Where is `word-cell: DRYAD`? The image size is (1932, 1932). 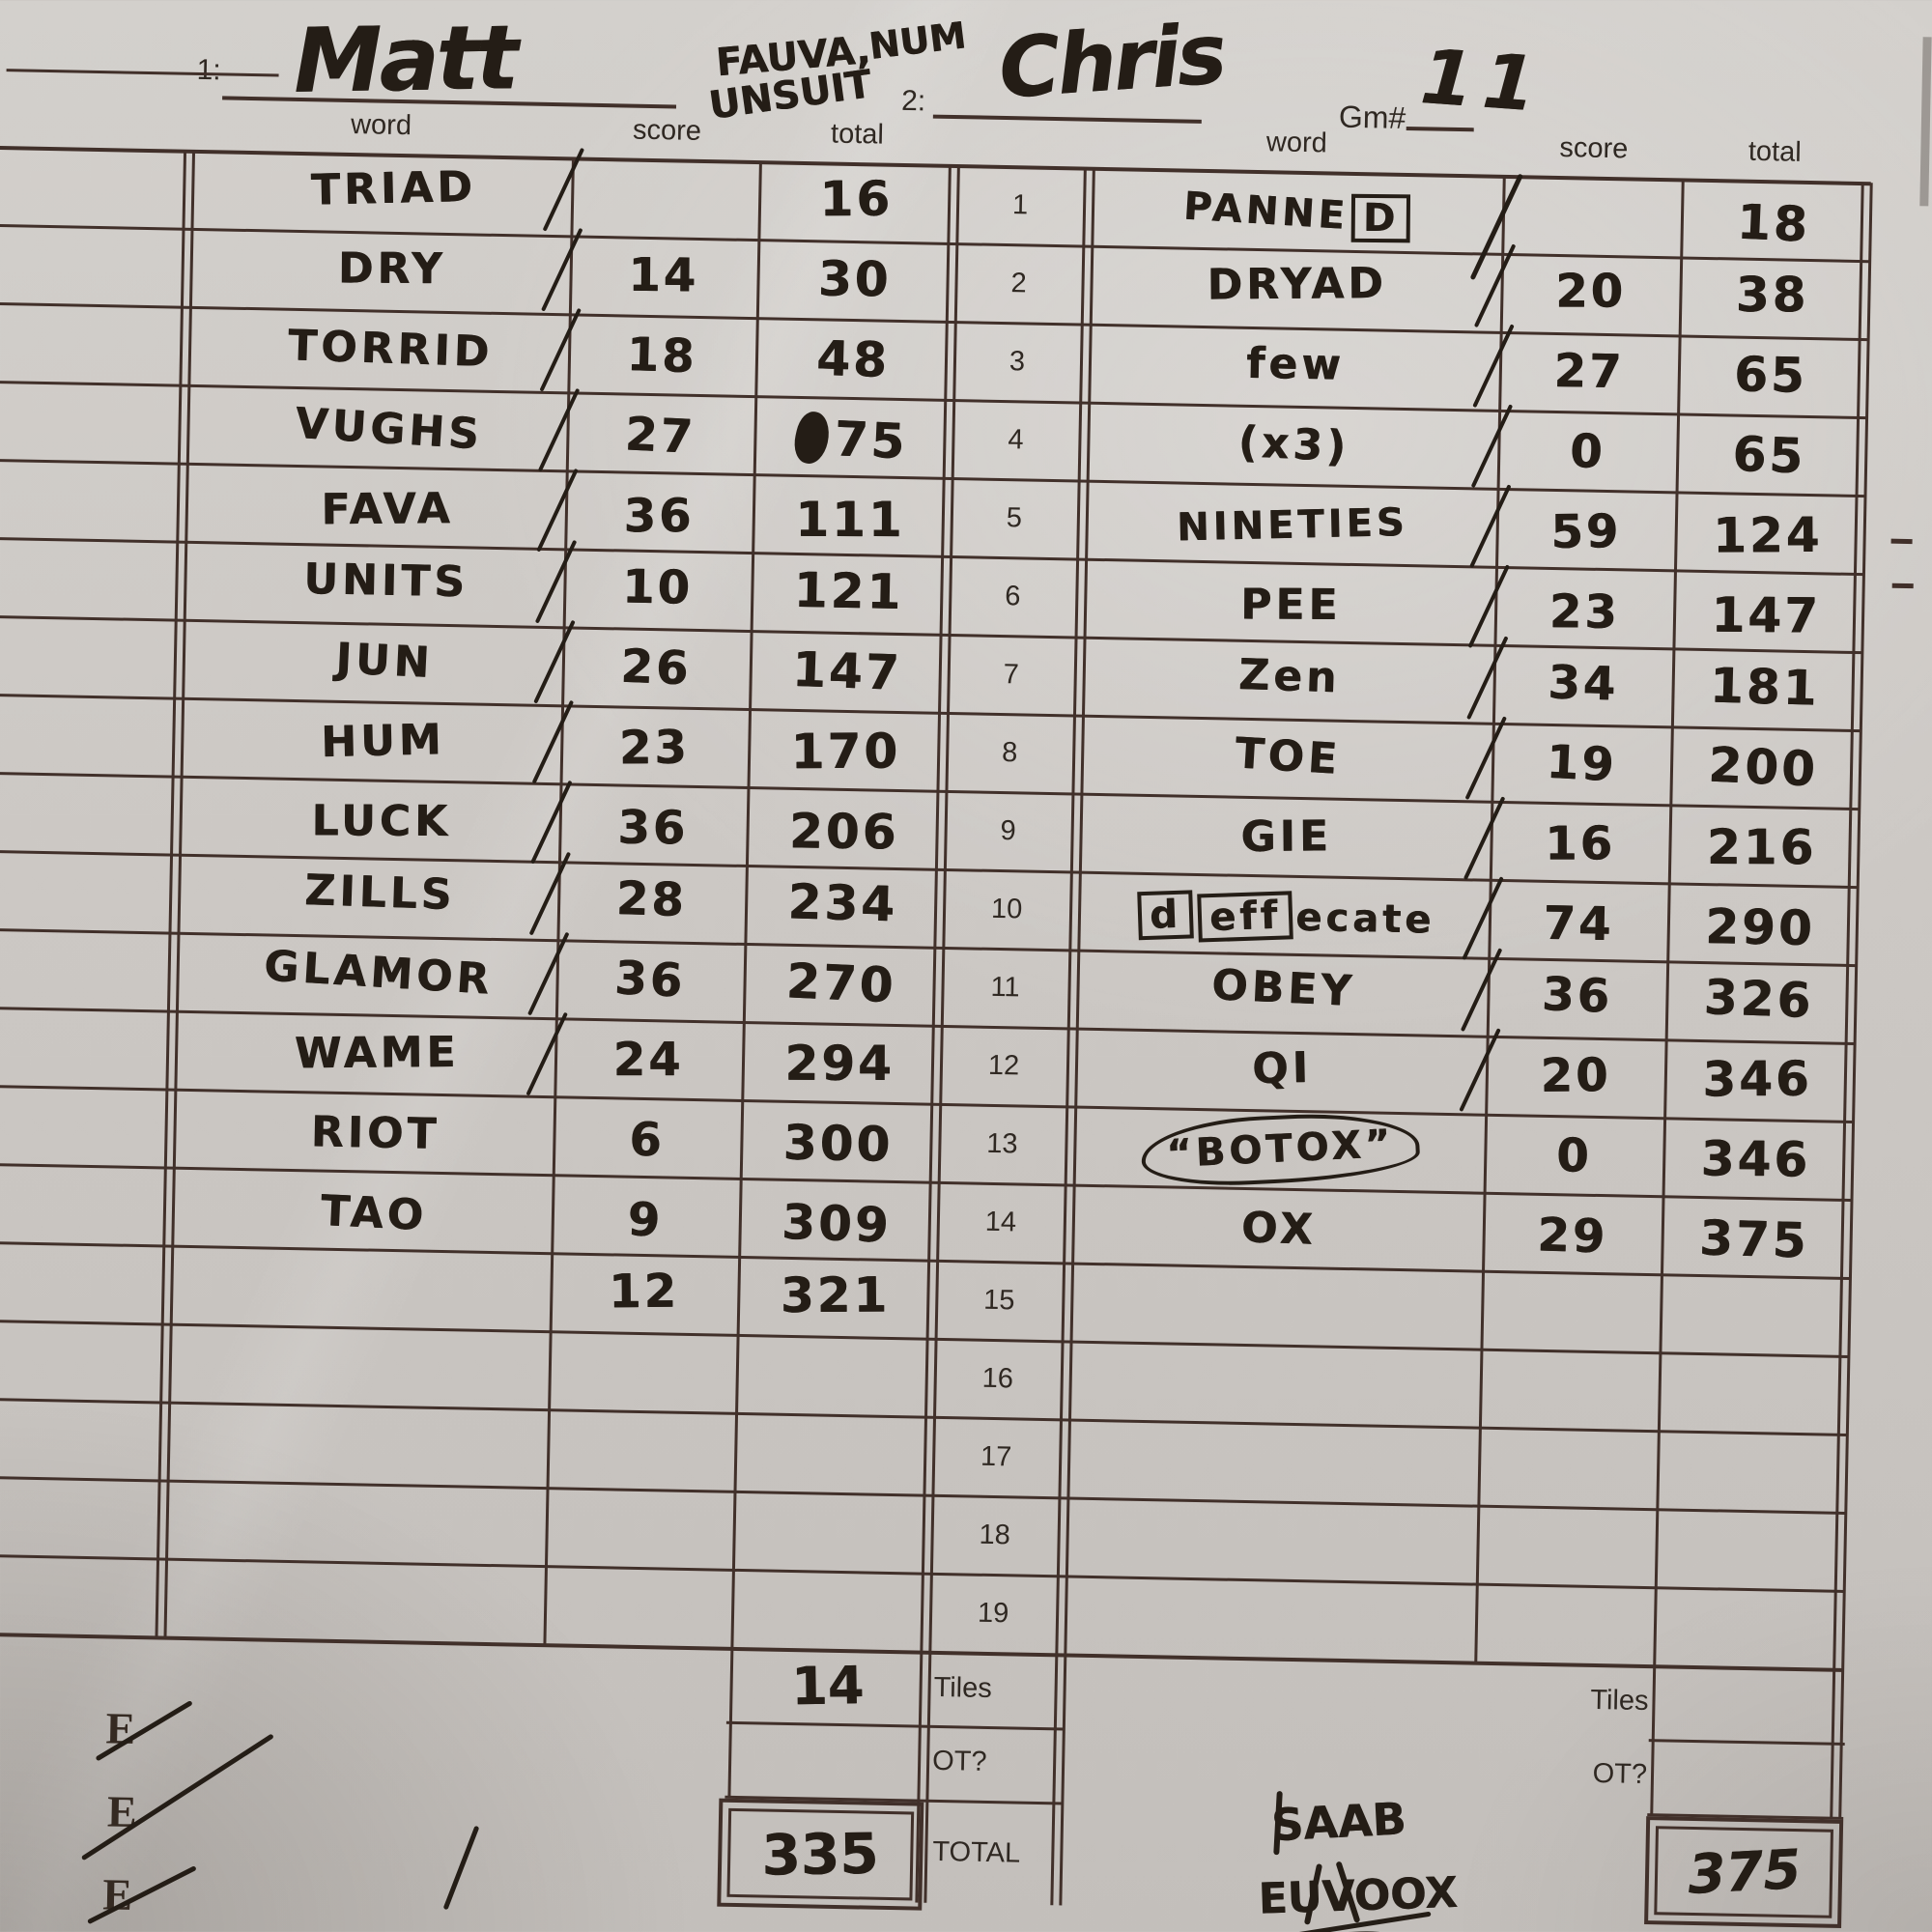
word-cell: DRYAD is located at coordinates (1297, 284).